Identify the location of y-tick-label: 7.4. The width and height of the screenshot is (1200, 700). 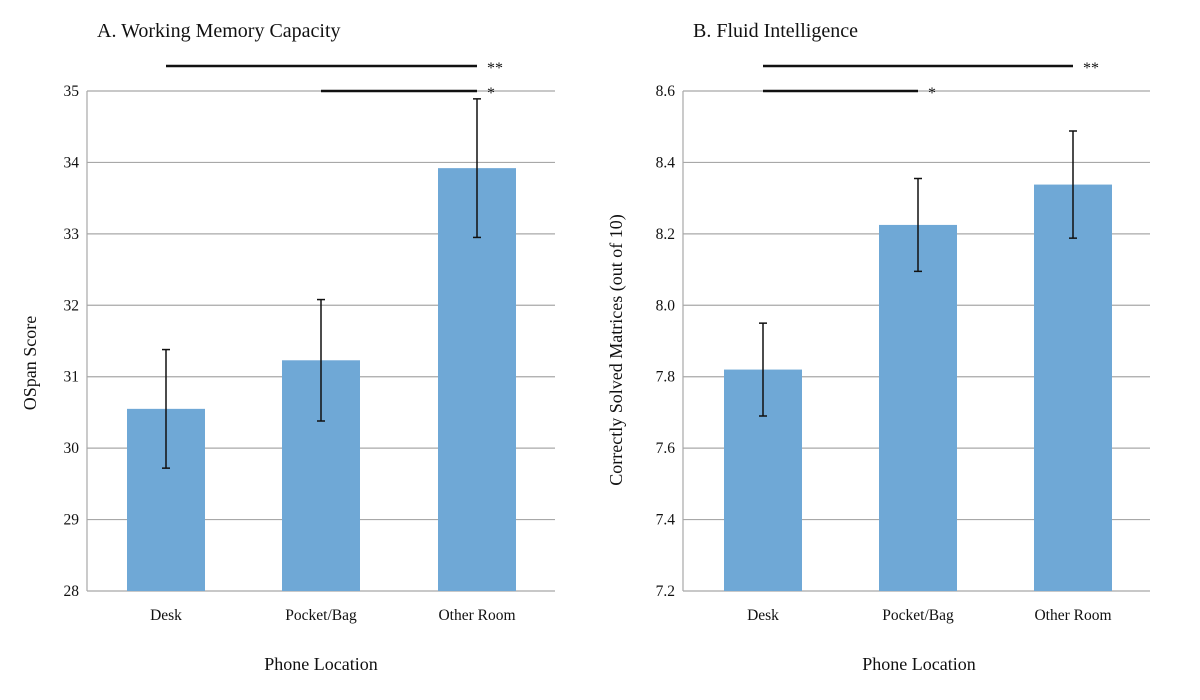
(666, 520).